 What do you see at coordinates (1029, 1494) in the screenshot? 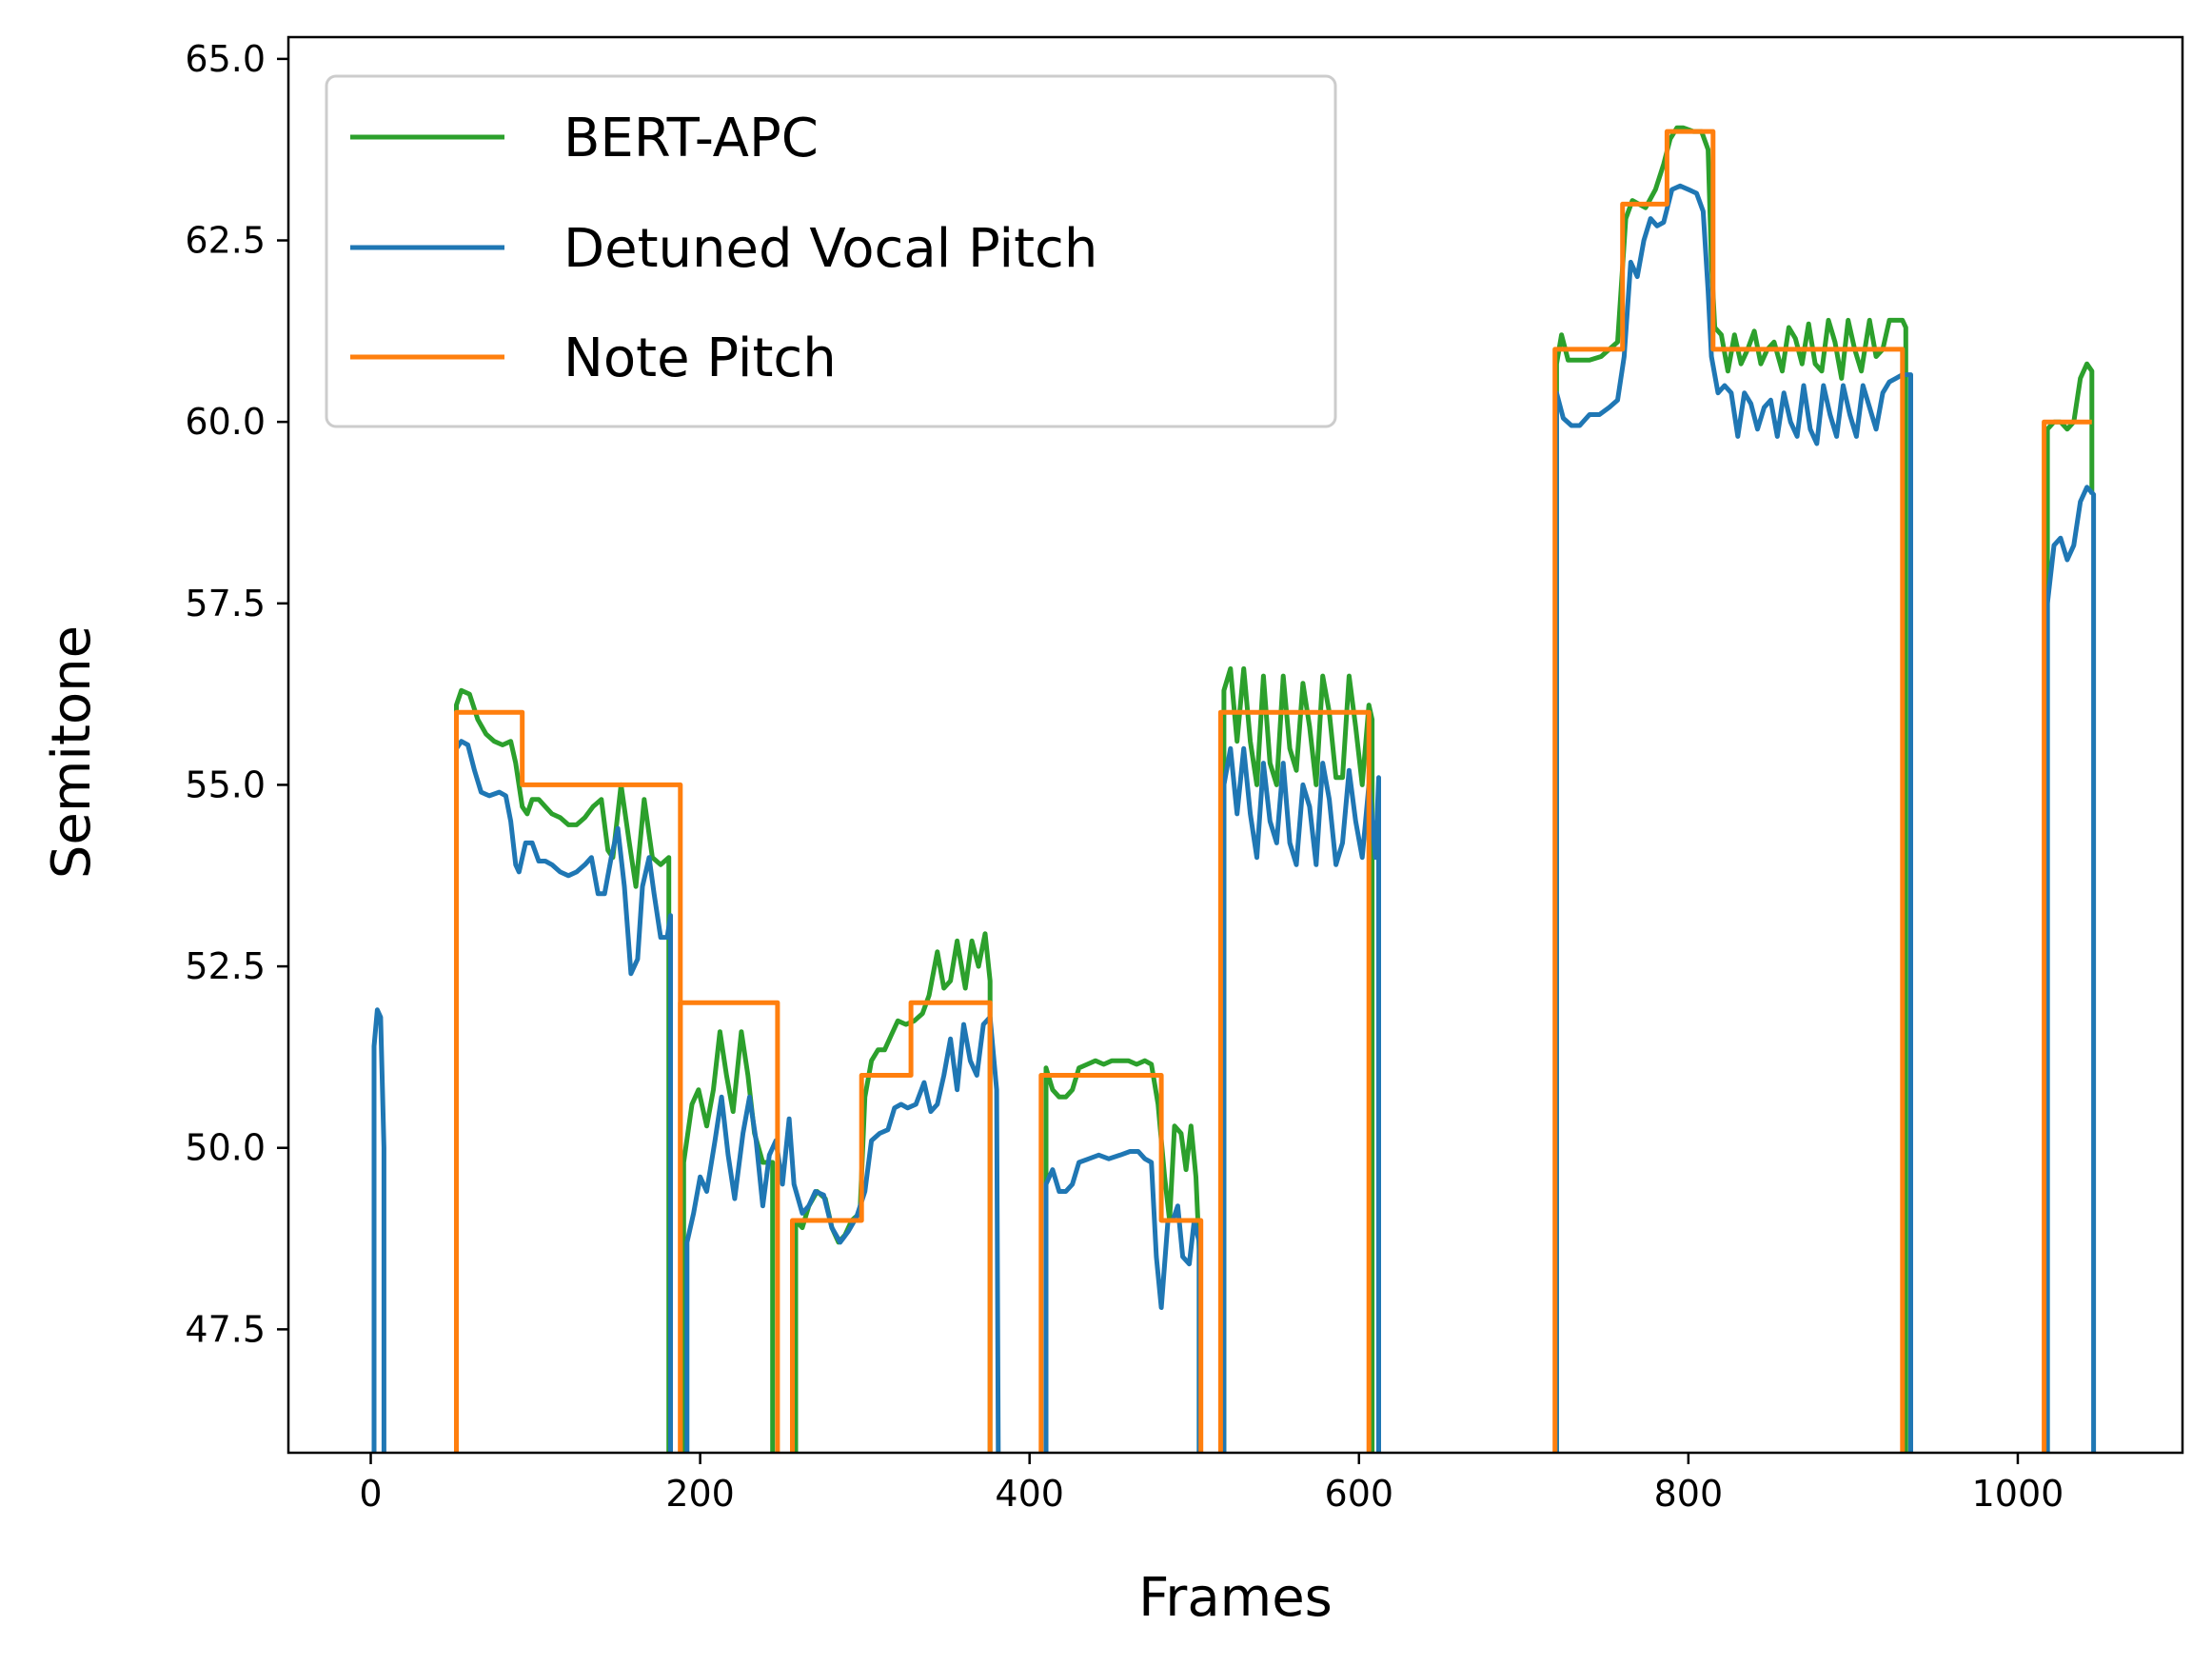
I see `x-tick-label: 400` at bounding box center [1029, 1494].